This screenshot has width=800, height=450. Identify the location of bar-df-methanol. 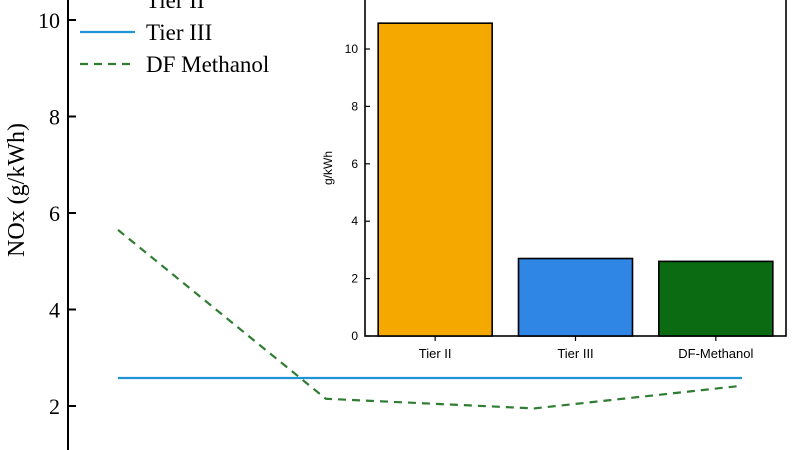
(716, 298).